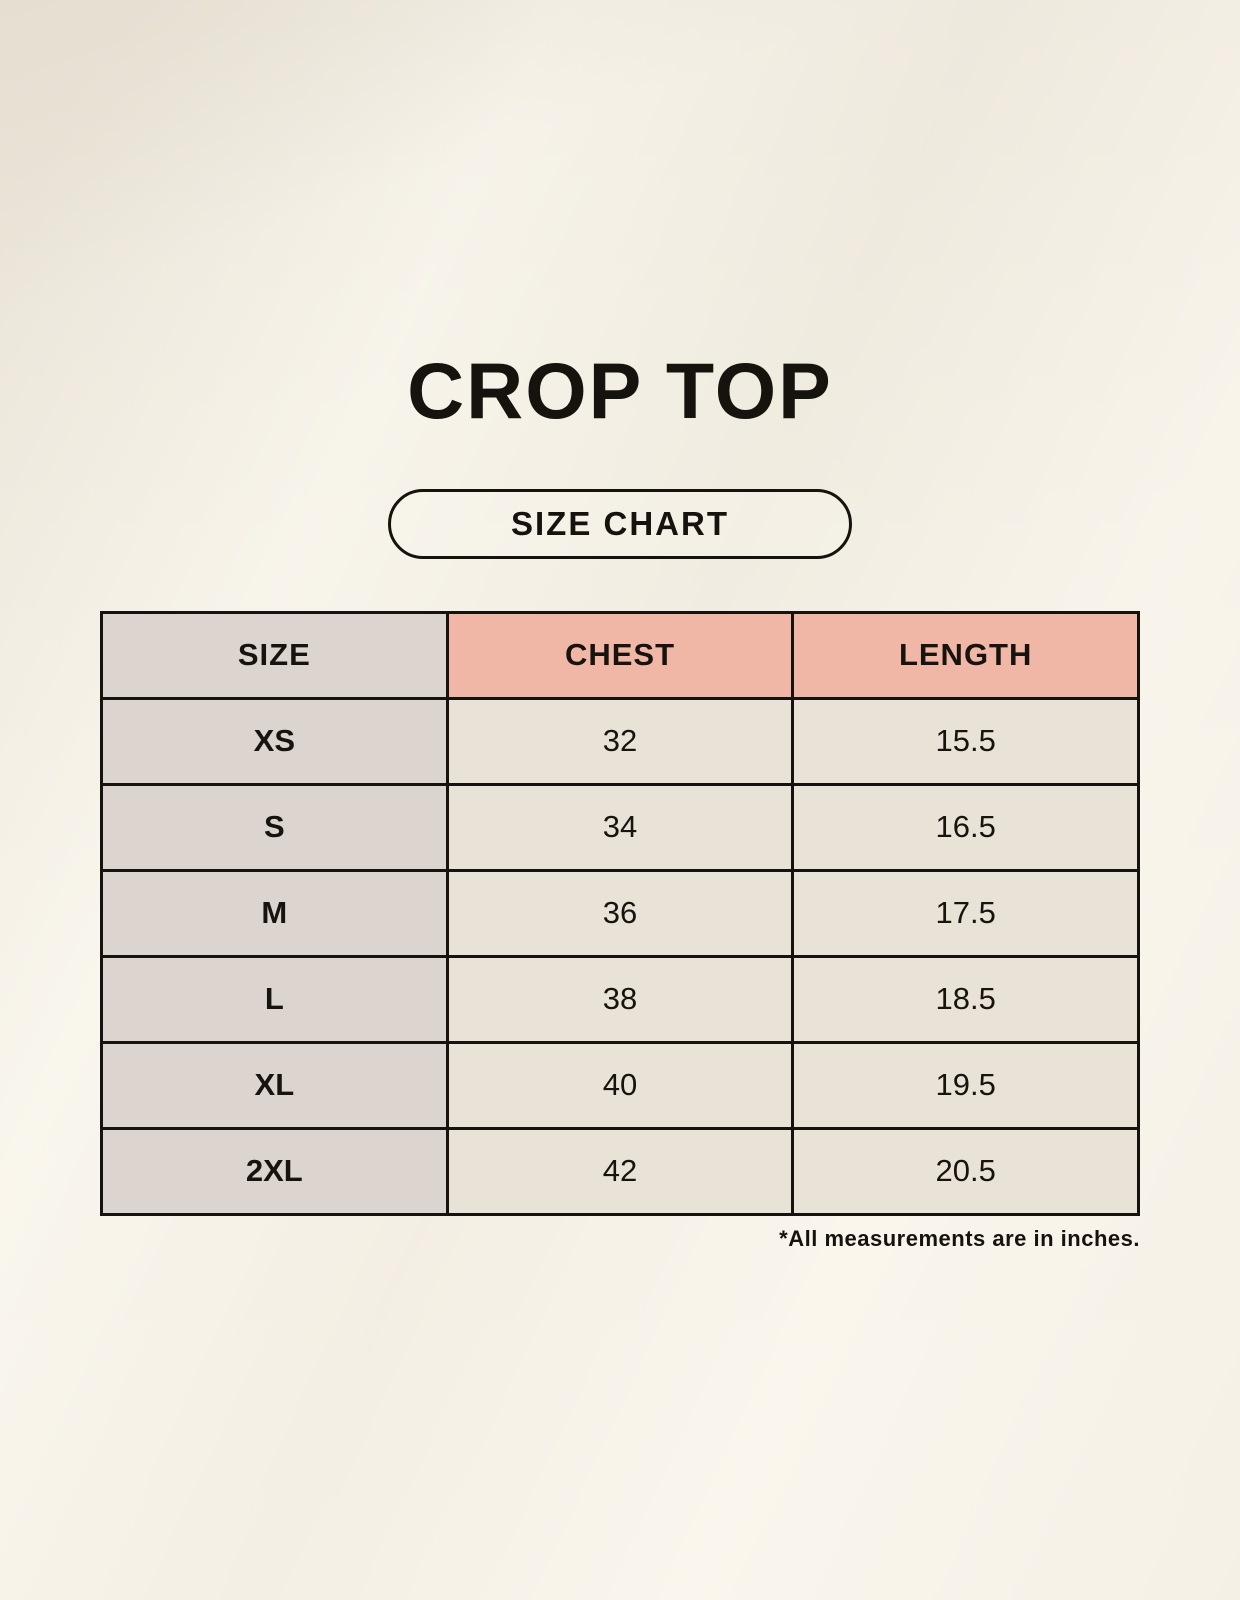  I want to click on table-row: S 34 16.5, so click(620, 827).